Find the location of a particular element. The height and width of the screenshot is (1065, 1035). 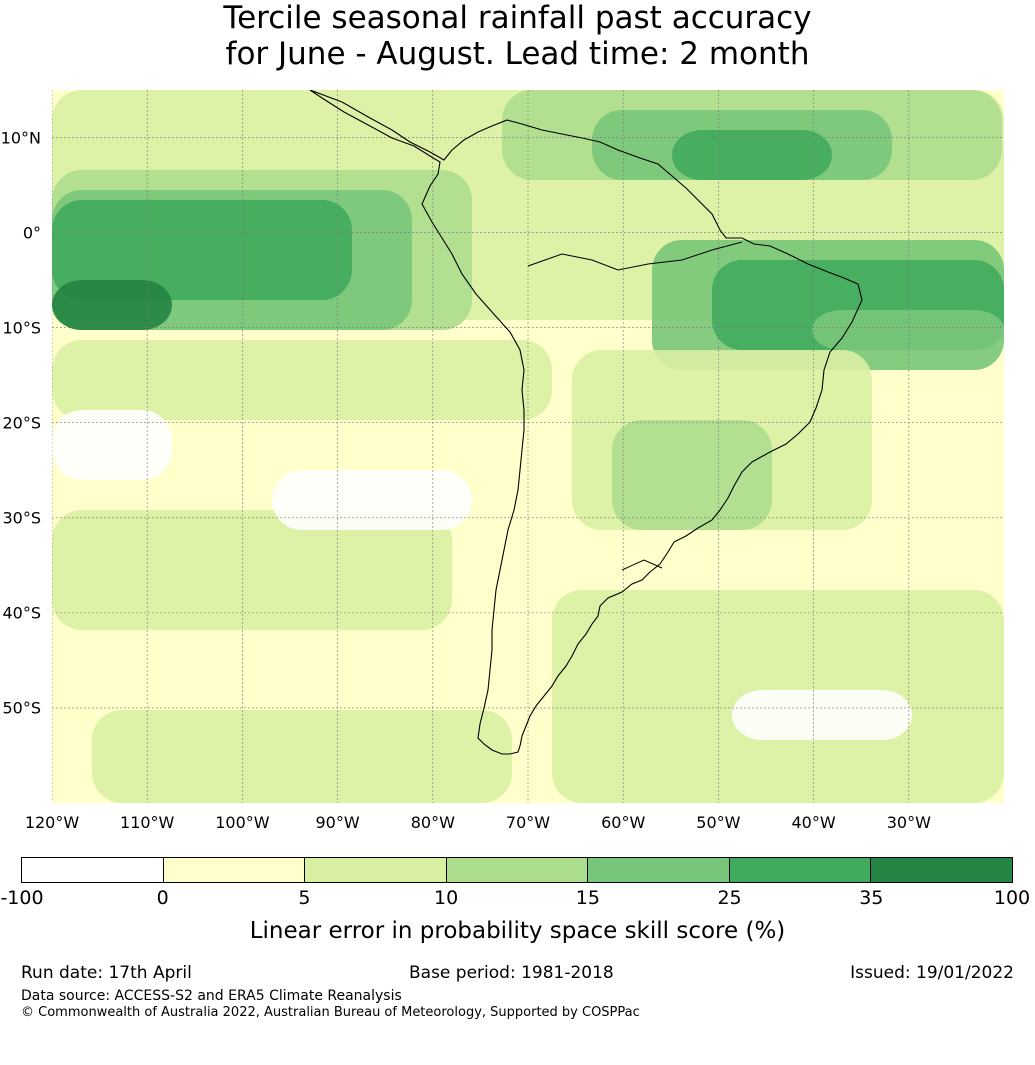

latitude-label: 0° is located at coordinates (31, 233).